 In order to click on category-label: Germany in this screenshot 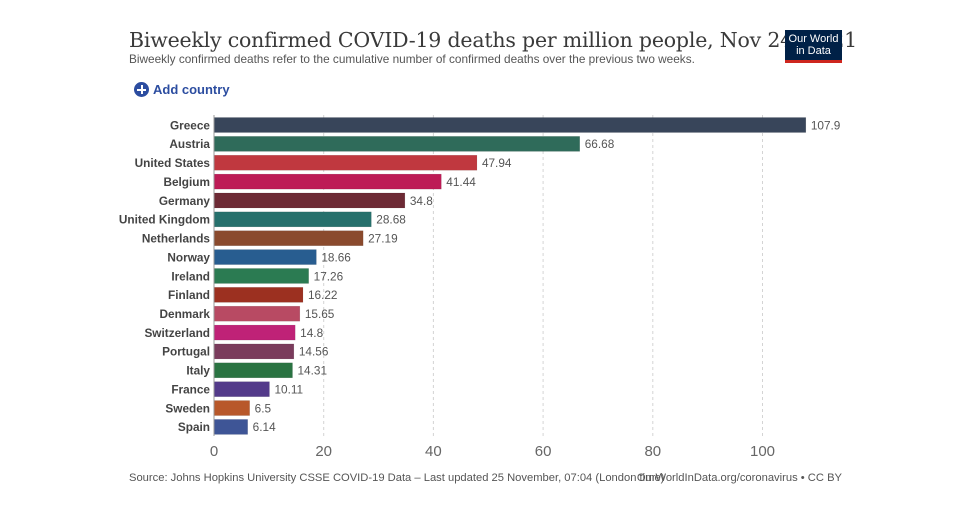, I will do `click(185, 201)`.